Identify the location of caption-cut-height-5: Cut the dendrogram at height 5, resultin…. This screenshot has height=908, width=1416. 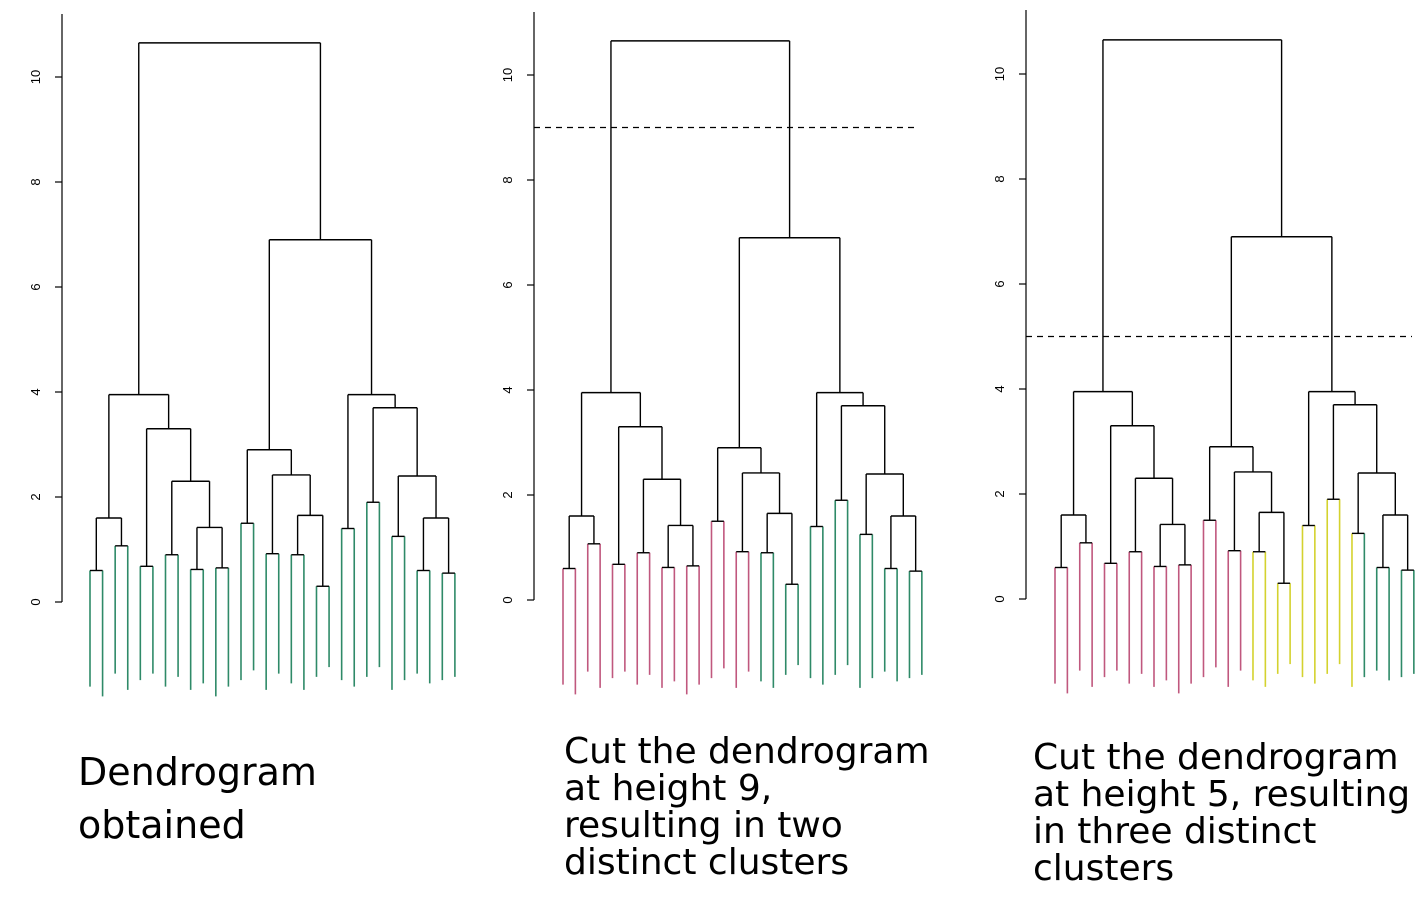
(1222, 813).